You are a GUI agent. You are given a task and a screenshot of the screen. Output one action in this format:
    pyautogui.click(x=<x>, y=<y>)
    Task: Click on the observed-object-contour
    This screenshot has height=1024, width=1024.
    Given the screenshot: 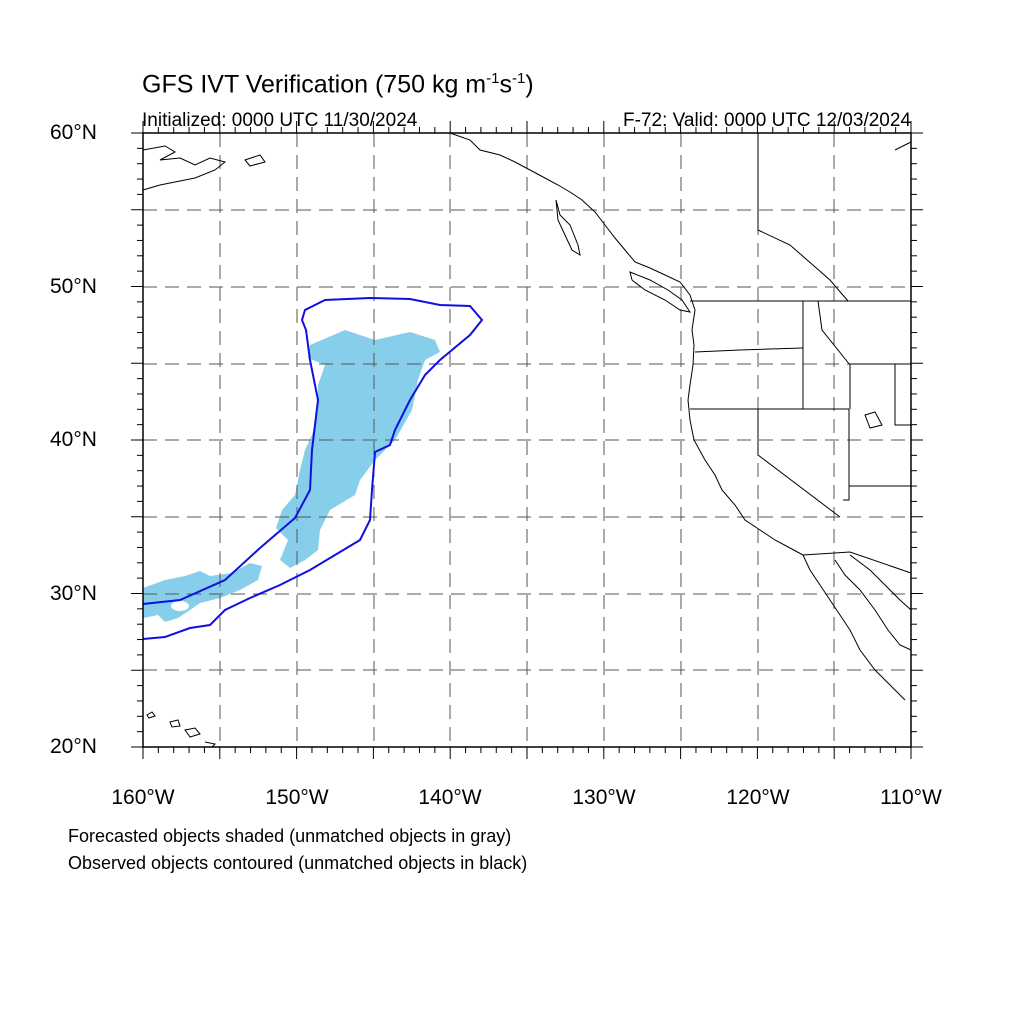 What is the action you would take?
    pyautogui.click(x=313, y=468)
    